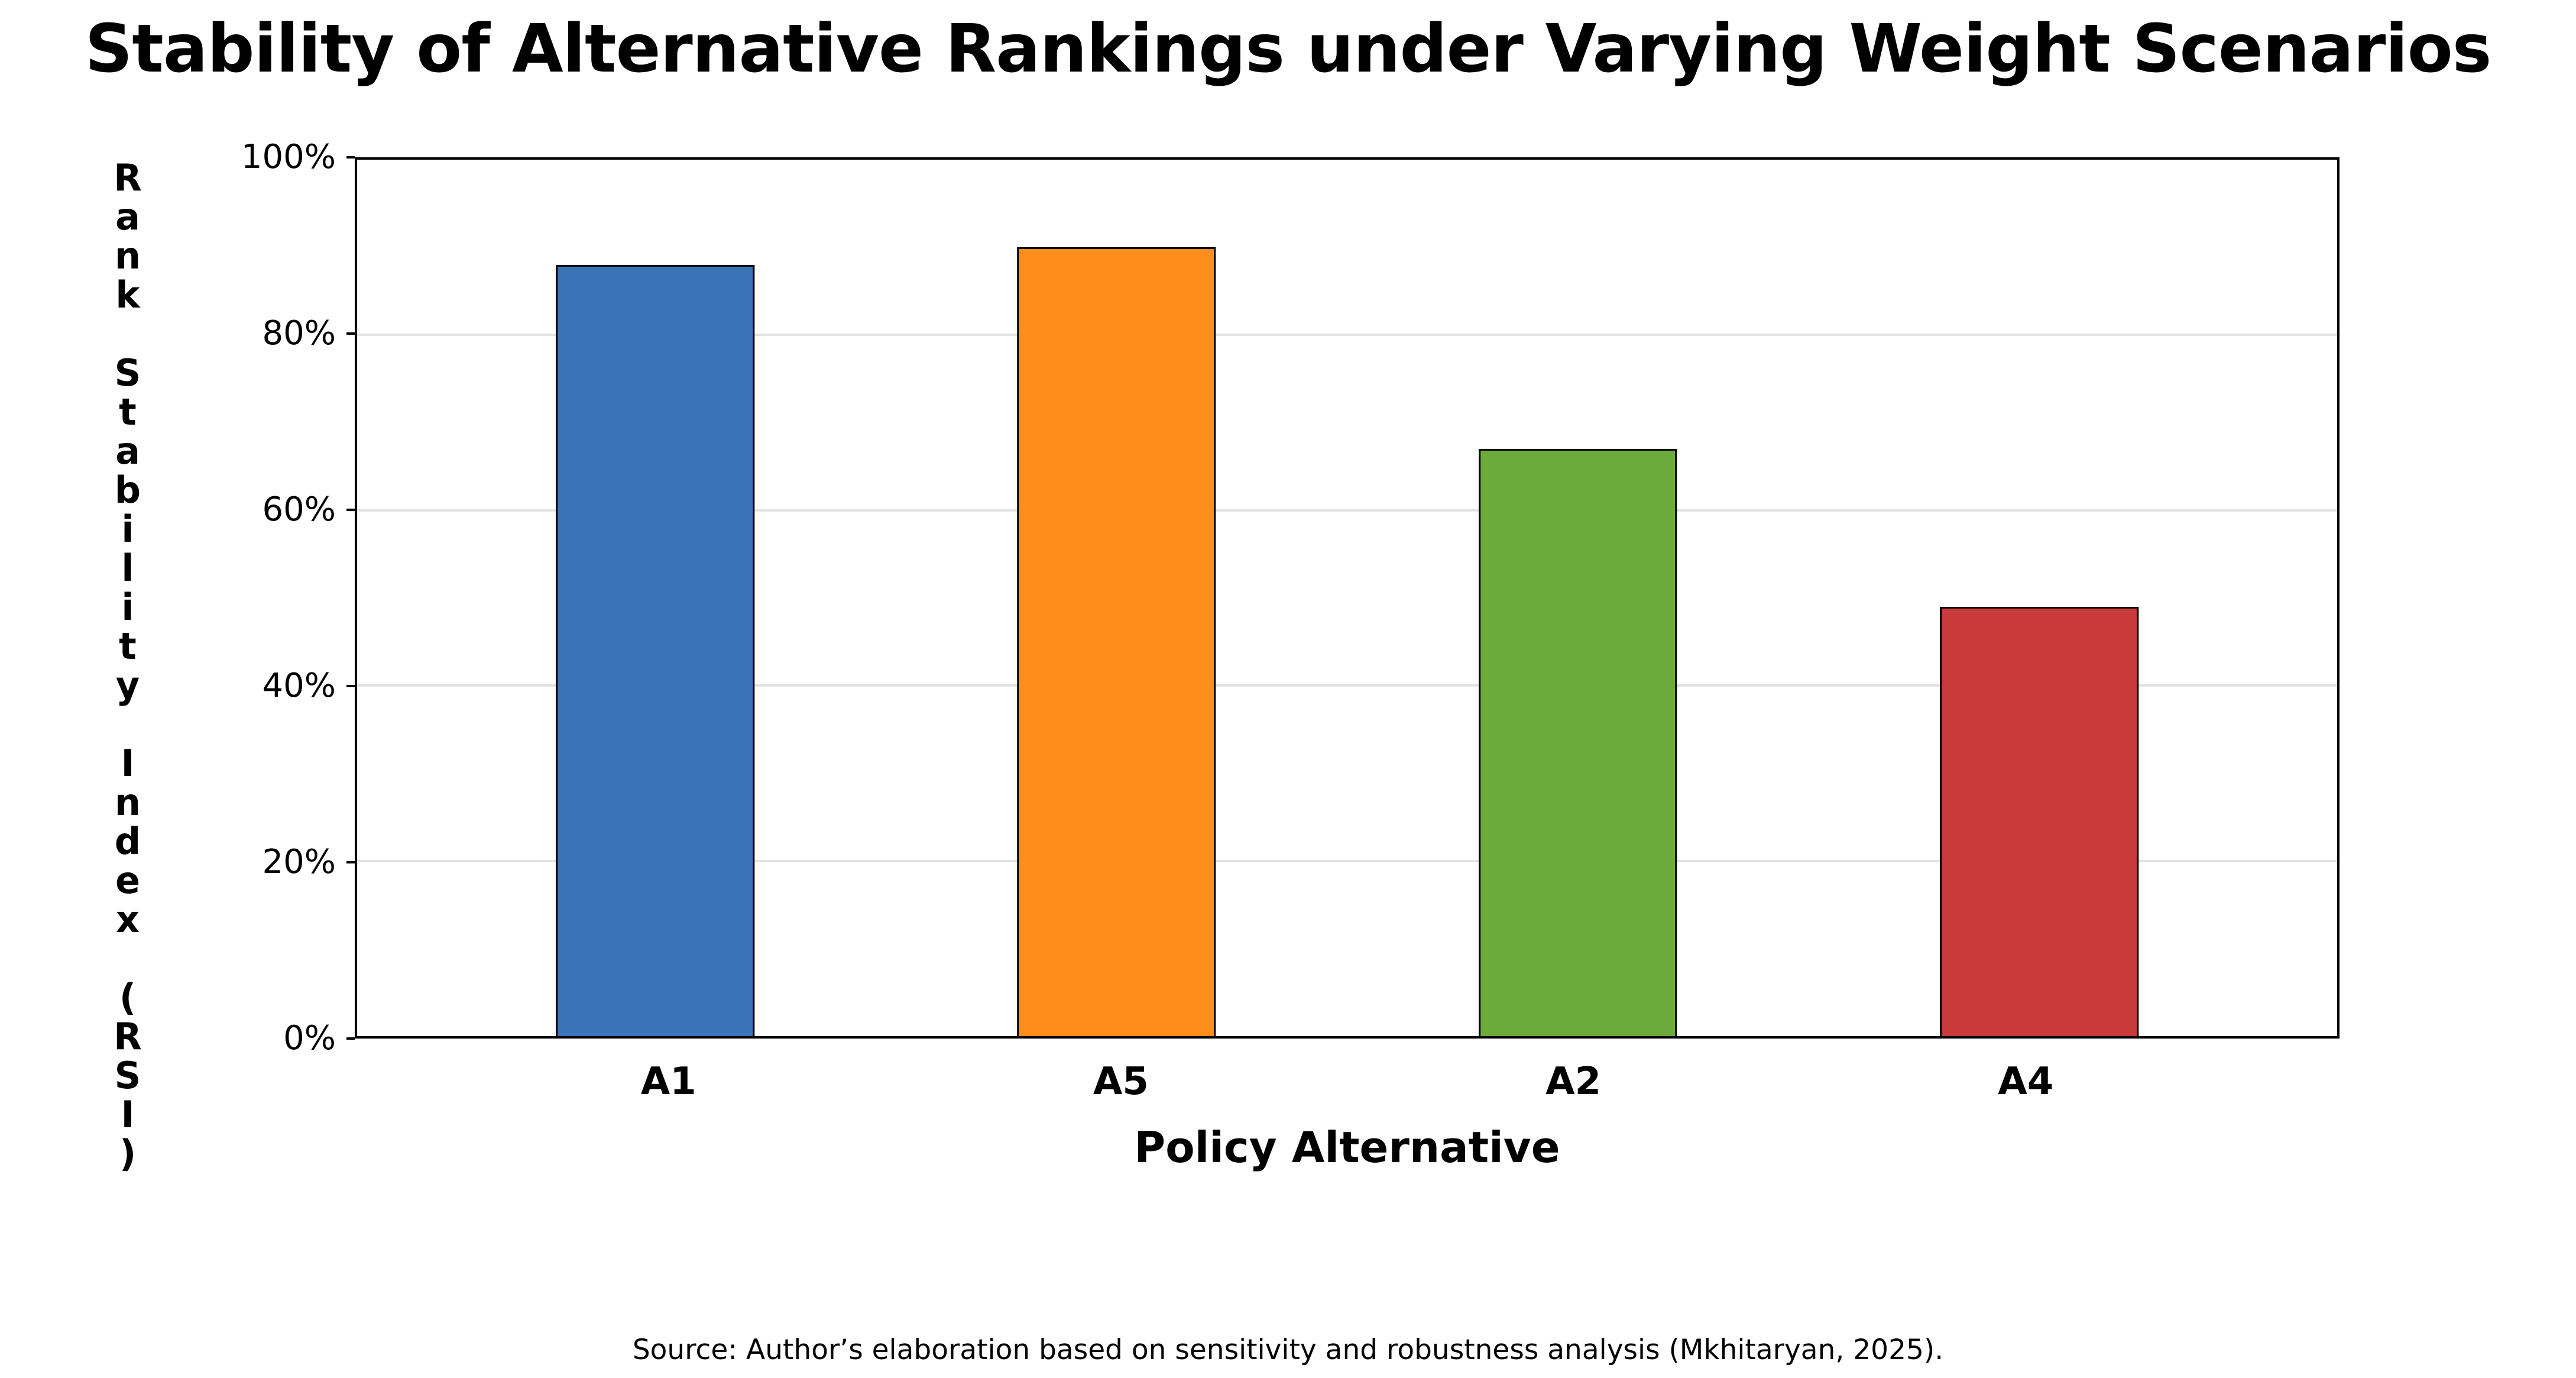 This screenshot has height=1378, width=2576. What do you see at coordinates (309, 1038) in the screenshot?
I see `y-tick-label: 0%` at bounding box center [309, 1038].